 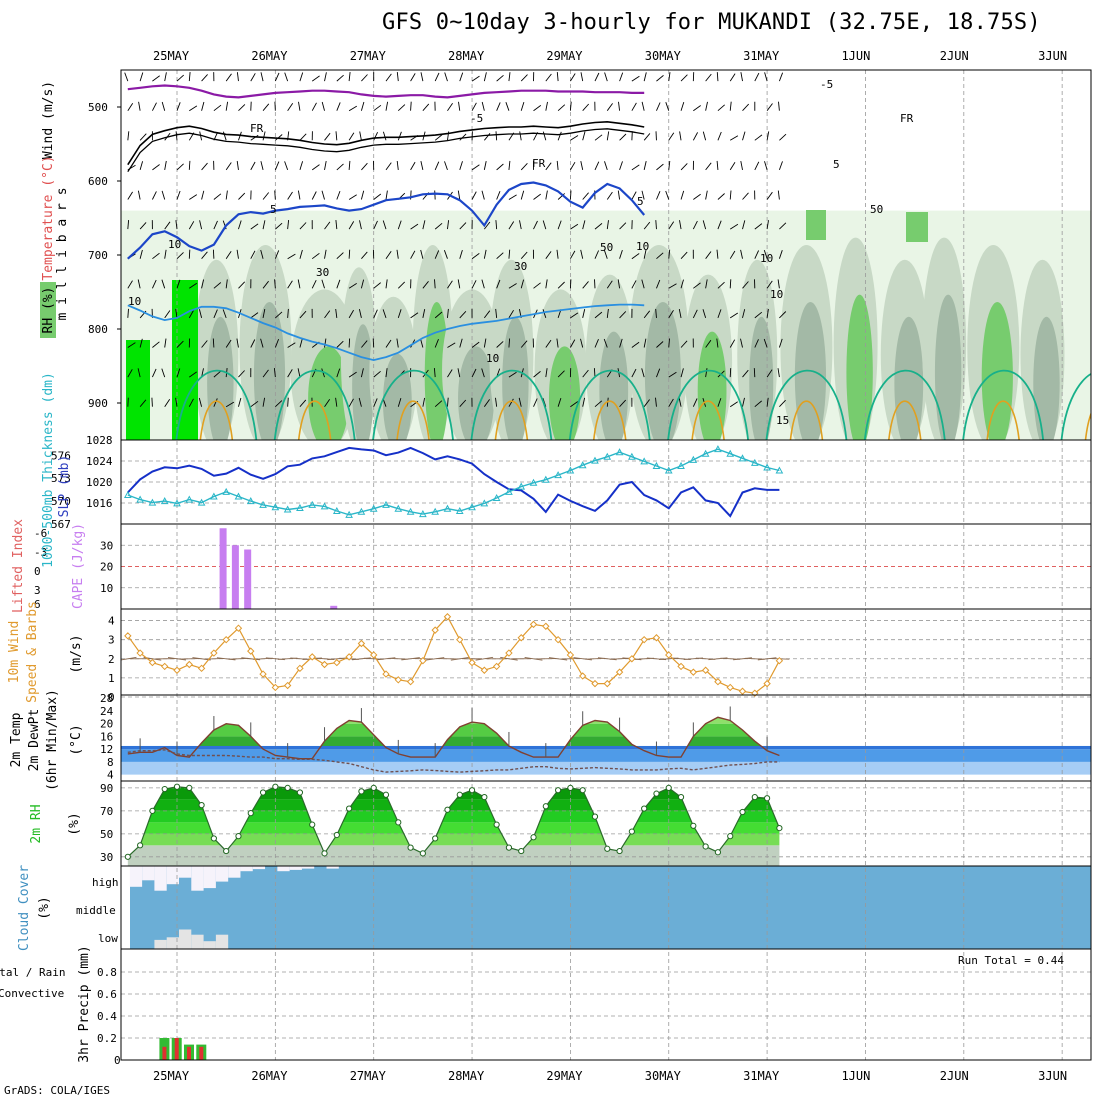 I want to click on thickness-line, so click(x=453, y=482).